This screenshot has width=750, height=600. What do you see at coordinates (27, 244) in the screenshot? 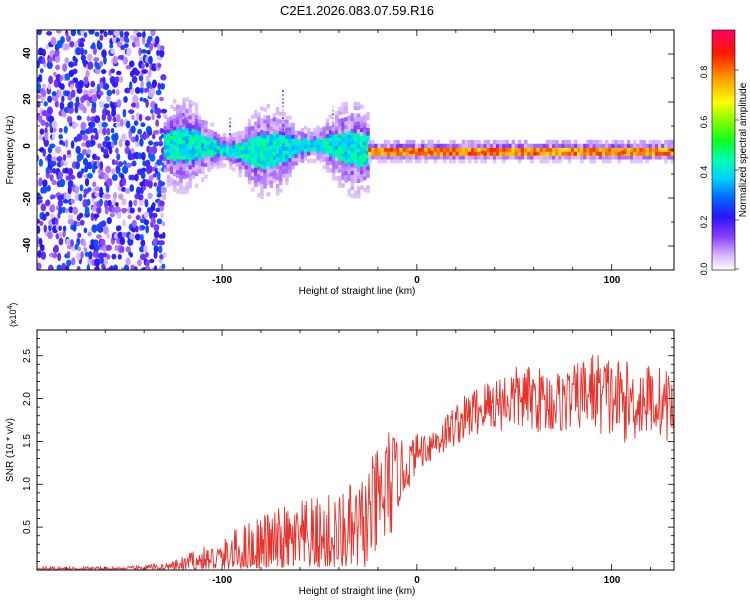
I see `top-ytick-label-neg40: -40` at bounding box center [27, 244].